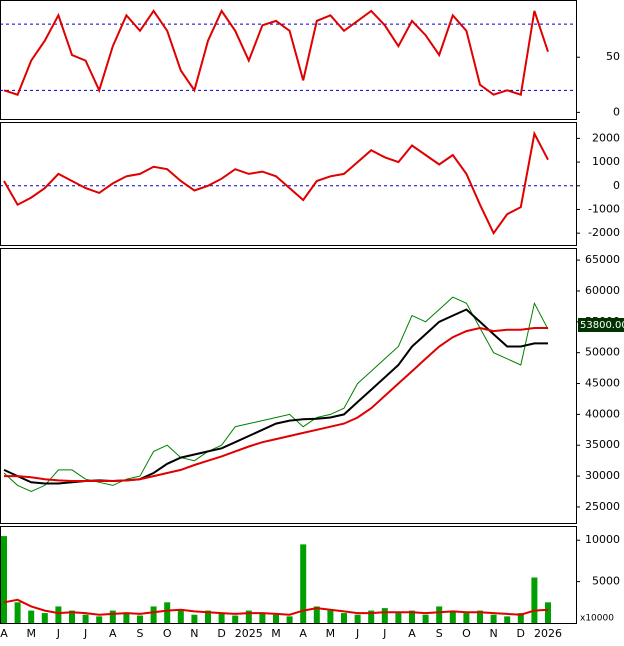 This screenshot has height=646, width=624. What do you see at coordinates (602, 259) in the screenshot?
I see `y-tick-label: 65000` at bounding box center [602, 259].